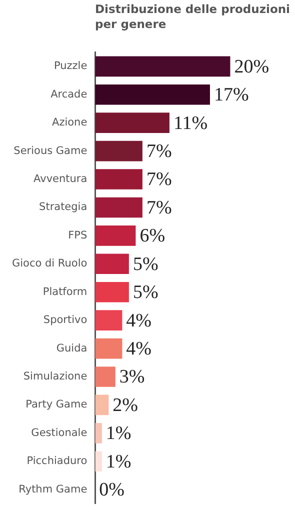  Describe the element at coordinates (59, 432) in the screenshot. I see `y-tick-label: Gestionale` at that location.